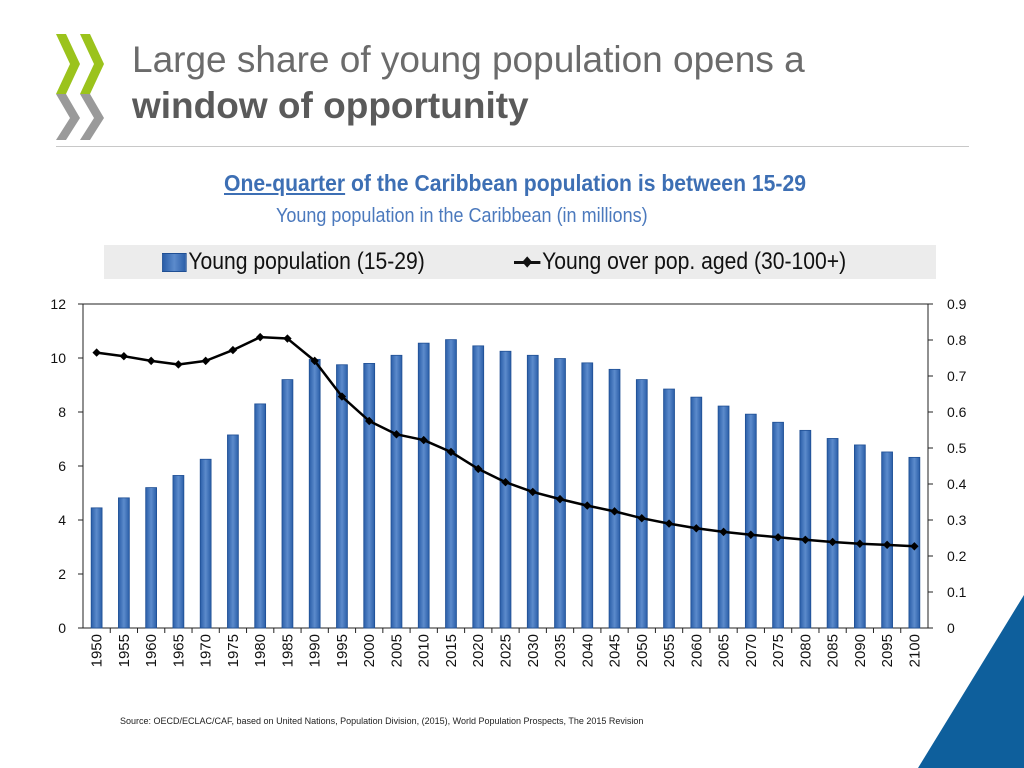 This screenshot has width=1024, height=768. Describe the element at coordinates (151, 650) in the screenshot. I see `x-tick-label: 1960` at that location.